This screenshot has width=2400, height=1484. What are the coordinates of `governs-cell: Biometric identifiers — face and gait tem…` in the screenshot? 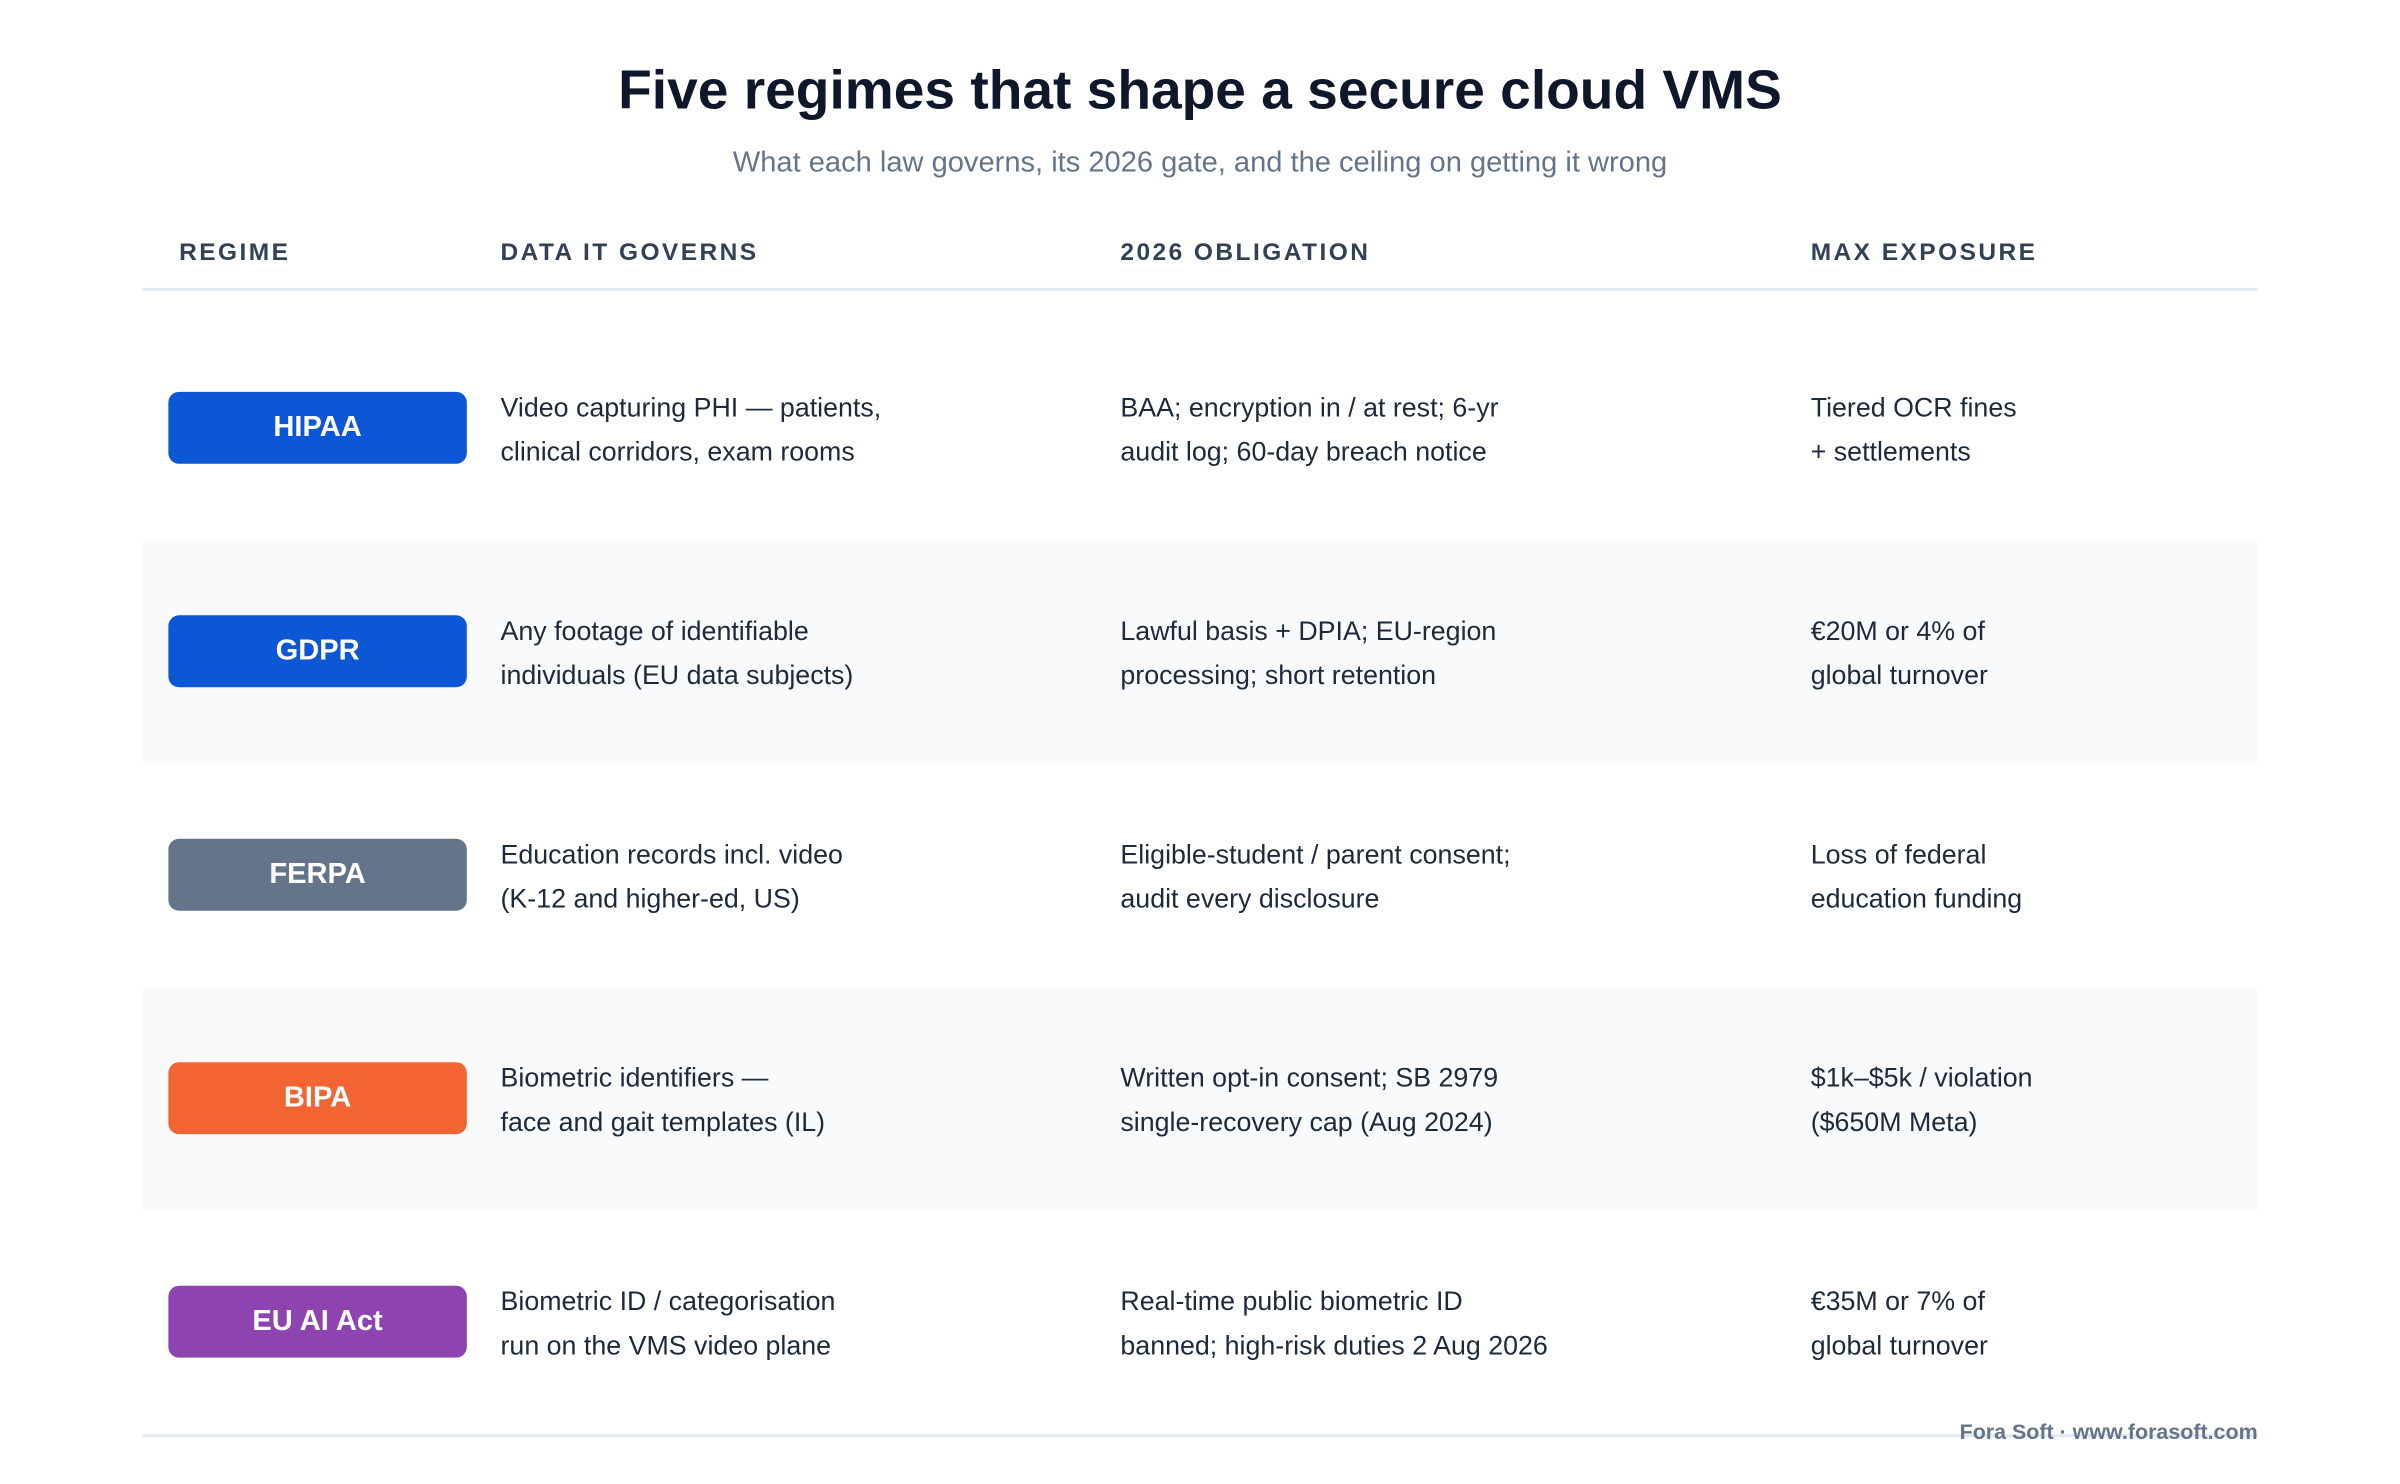 It's located at (663, 1100).